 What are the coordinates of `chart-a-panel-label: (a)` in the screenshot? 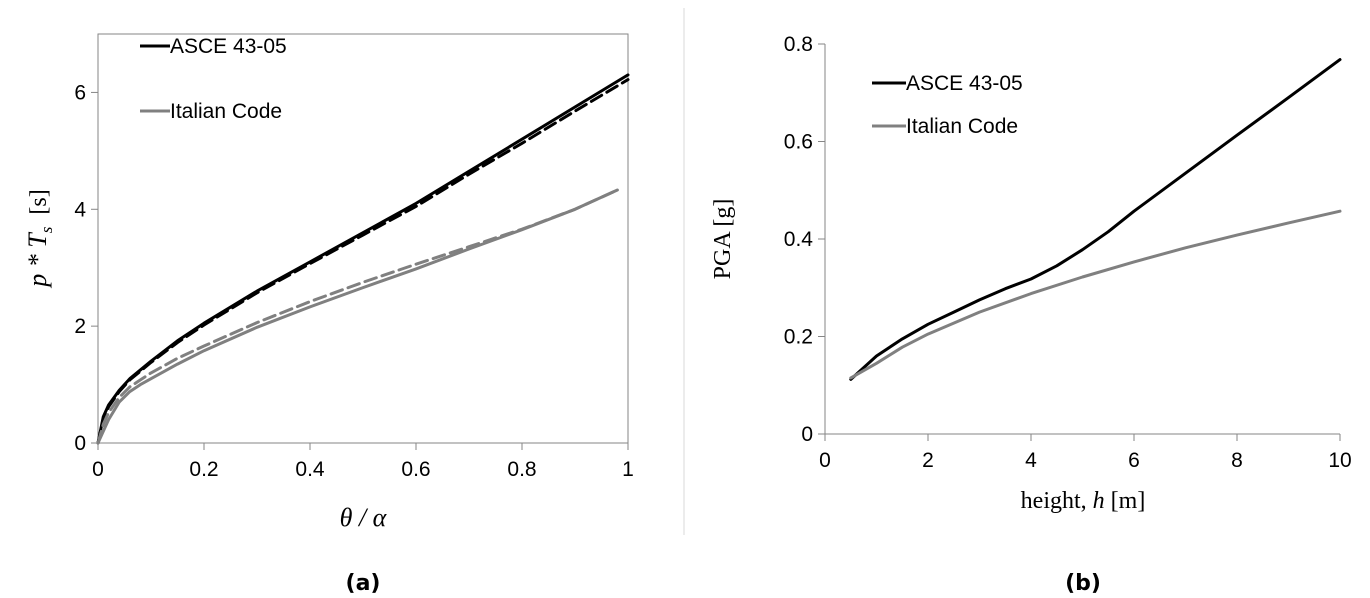 It's located at (363, 583).